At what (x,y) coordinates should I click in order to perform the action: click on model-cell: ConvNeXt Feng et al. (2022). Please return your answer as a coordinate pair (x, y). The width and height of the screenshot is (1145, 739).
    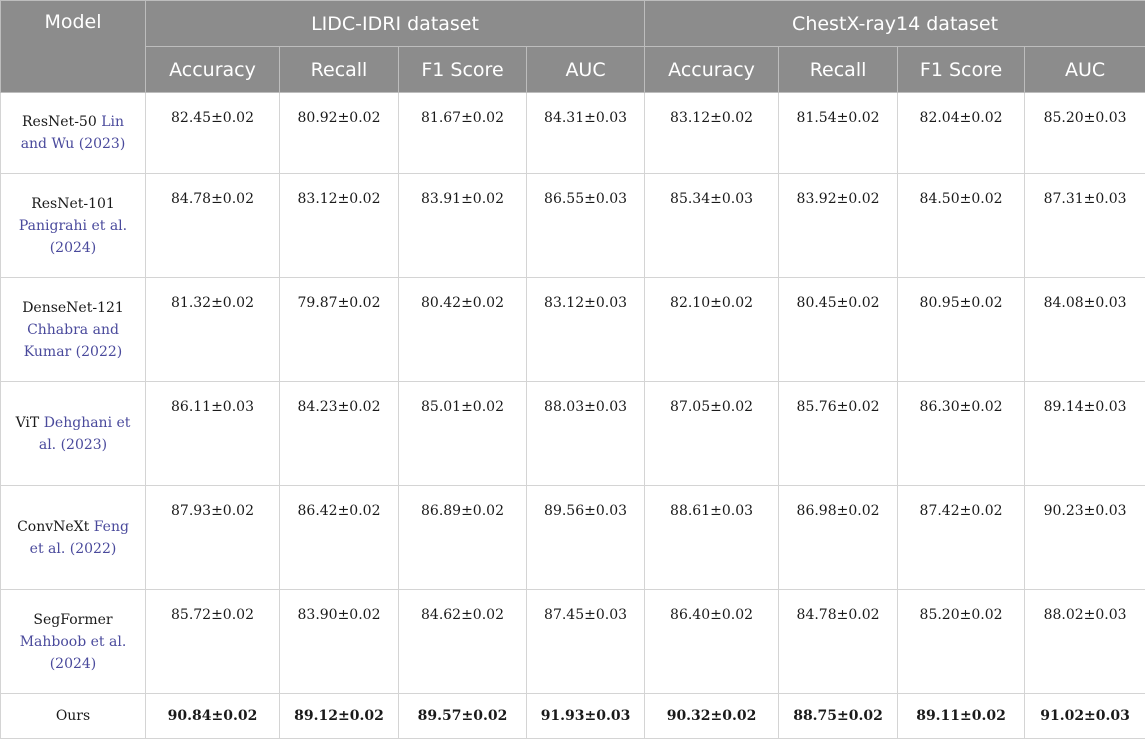
    Looking at the image, I should click on (73, 538).